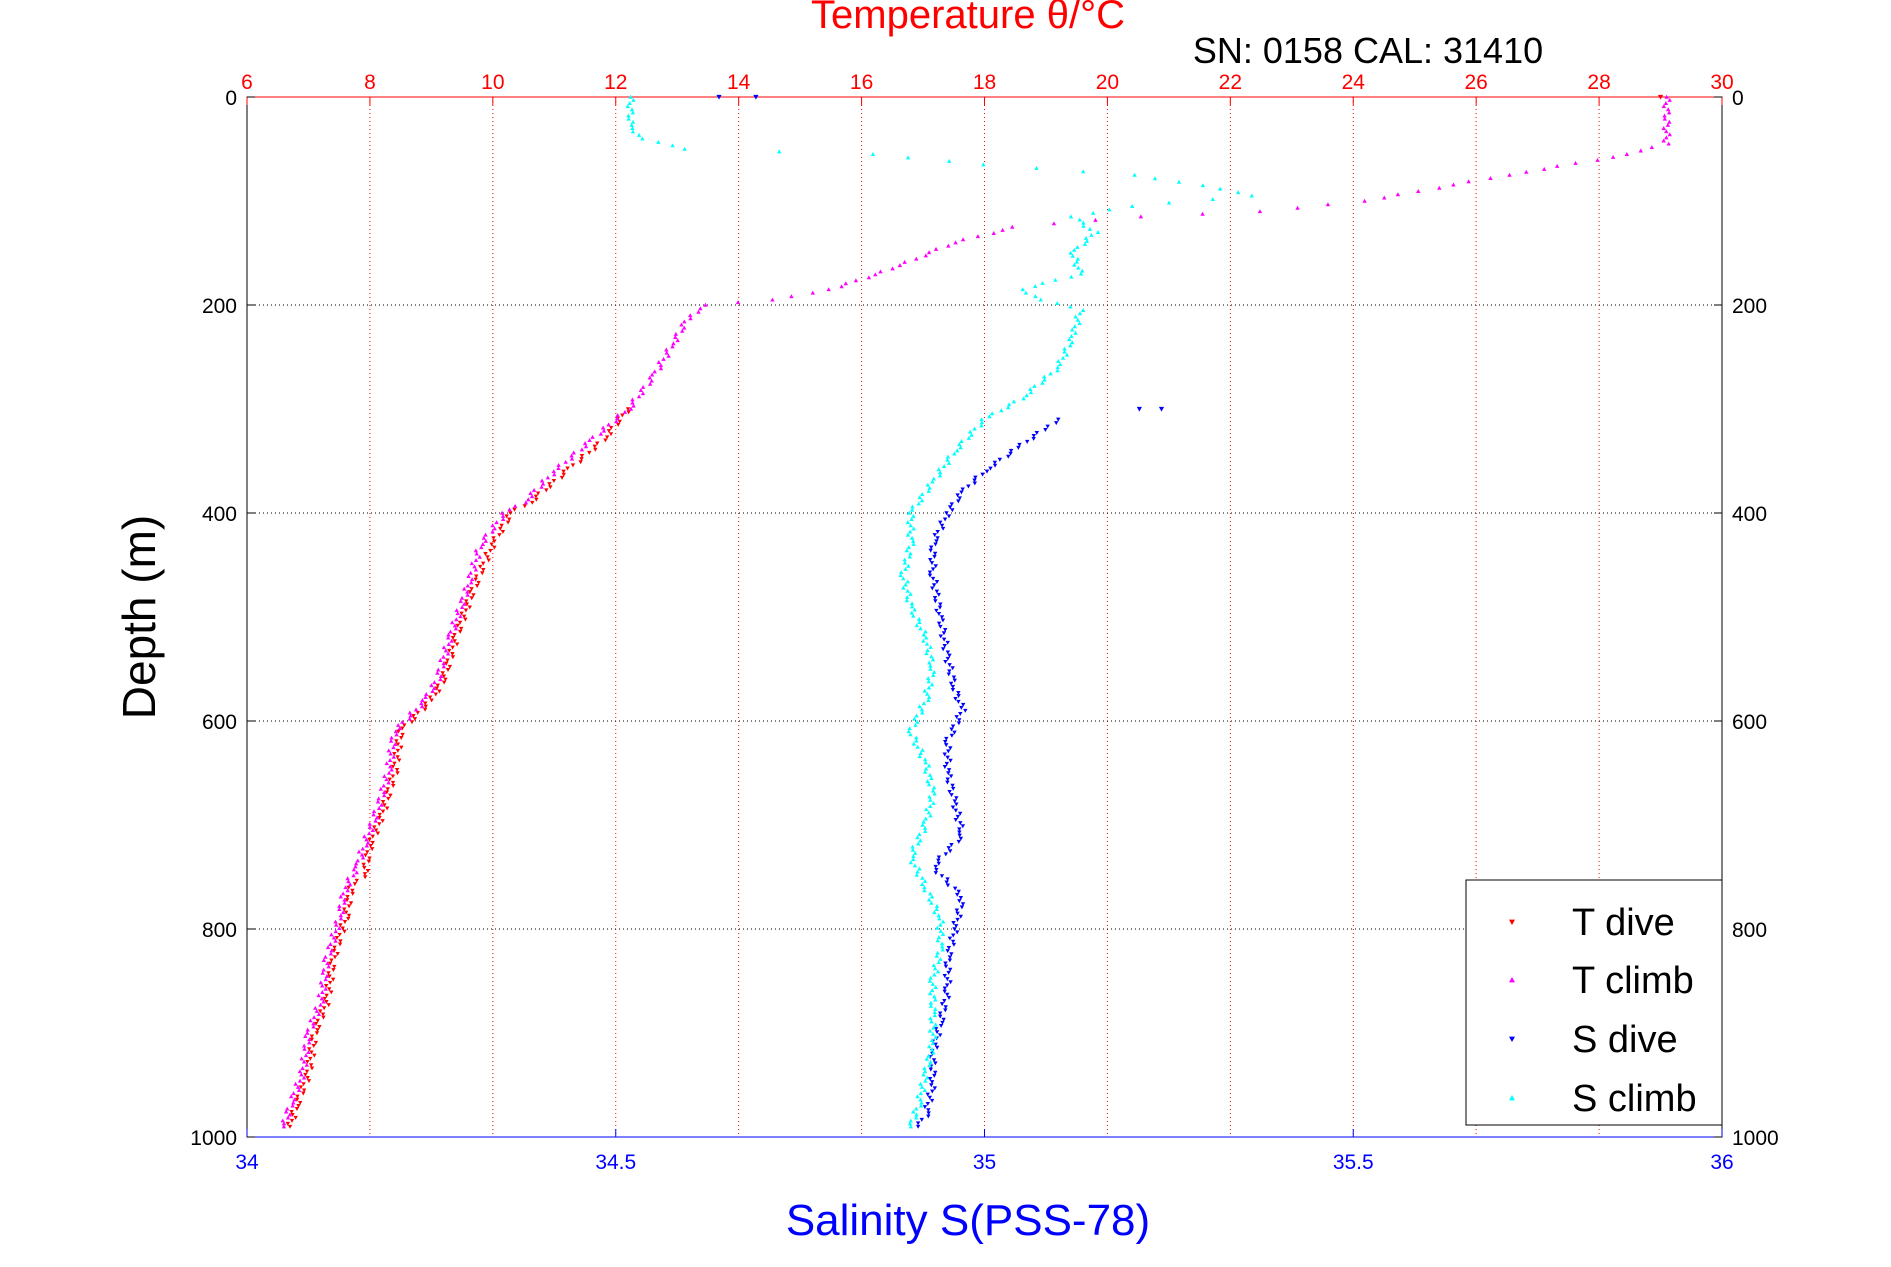 Image resolution: width=1891 pixels, height=1267 pixels. Describe the element at coordinates (984, 1162) in the screenshot. I see `bottom-tick-label: 35` at that location.